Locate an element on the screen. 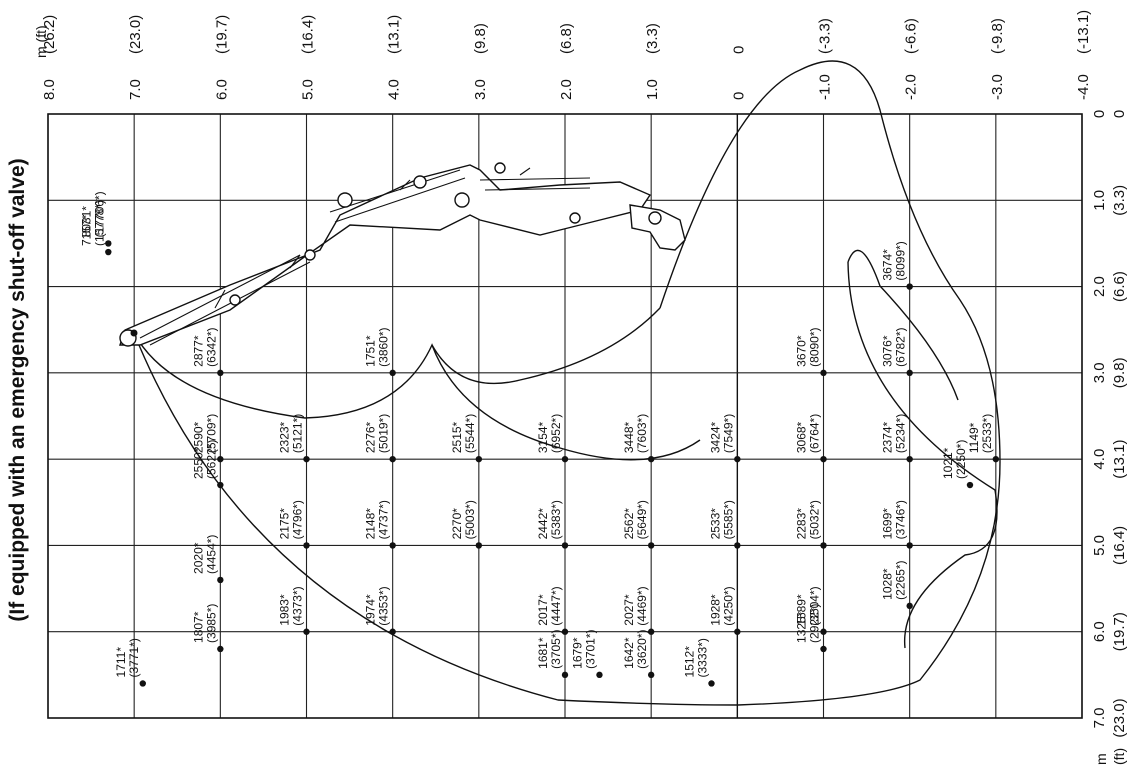  capacity-kg: 1589* is located at coordinates (802, 610).